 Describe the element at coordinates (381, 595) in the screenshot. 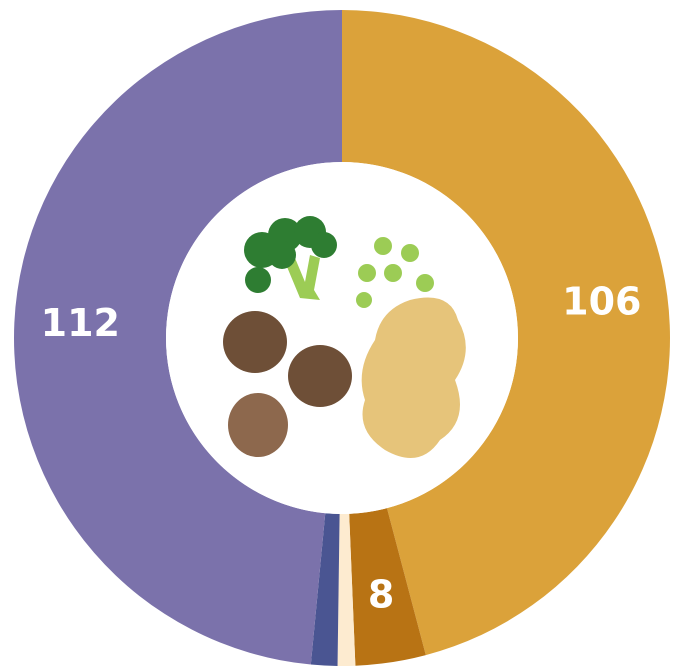

I see `data-label: 8` at that location.